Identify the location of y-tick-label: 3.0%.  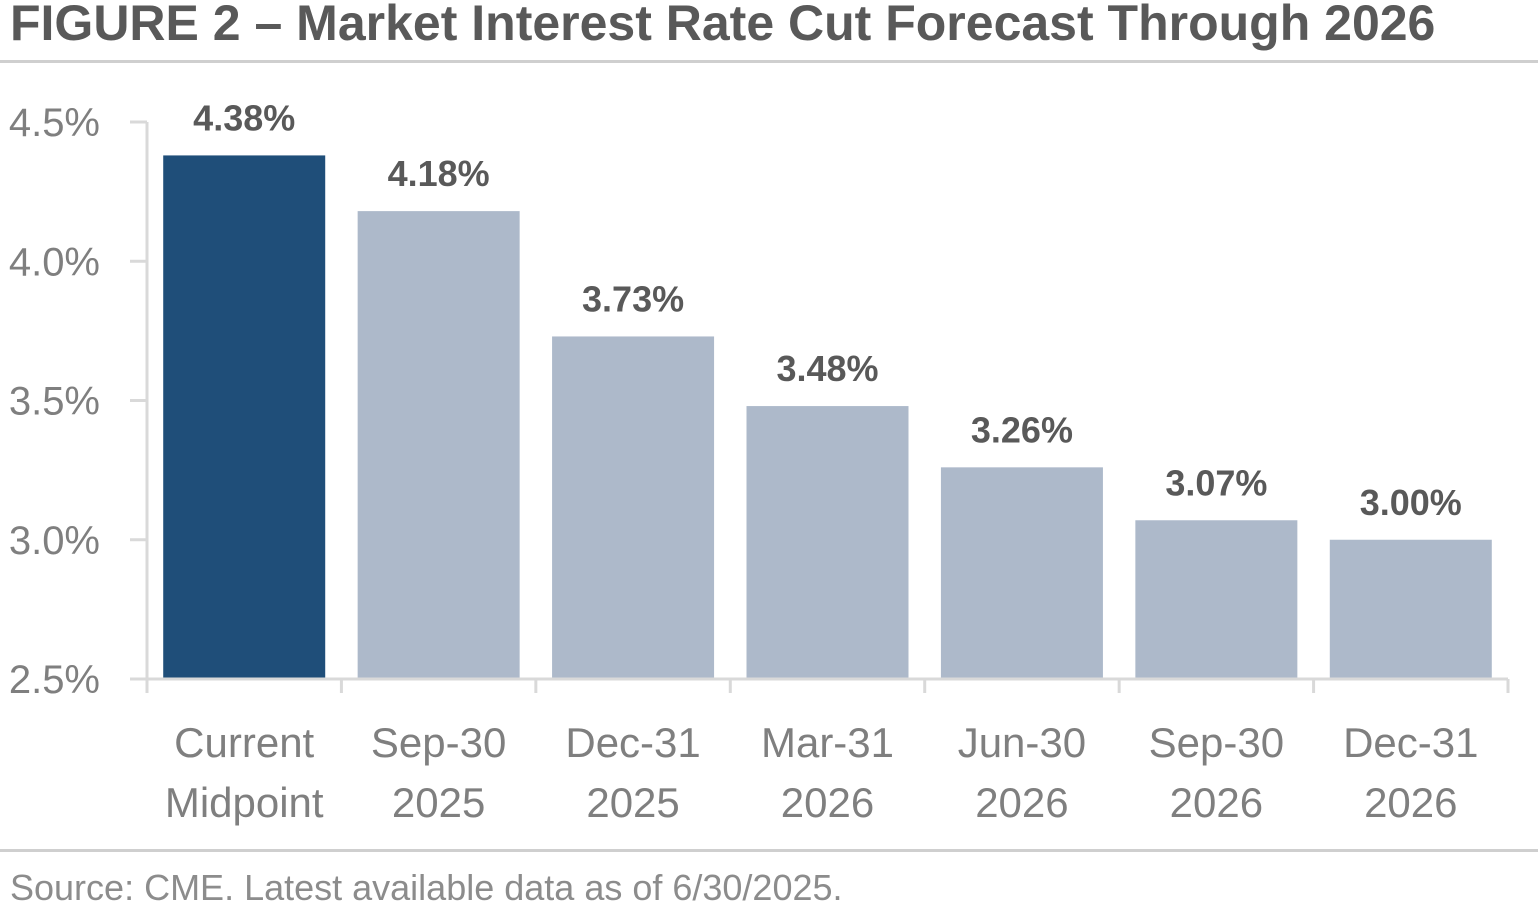
(54, 541).